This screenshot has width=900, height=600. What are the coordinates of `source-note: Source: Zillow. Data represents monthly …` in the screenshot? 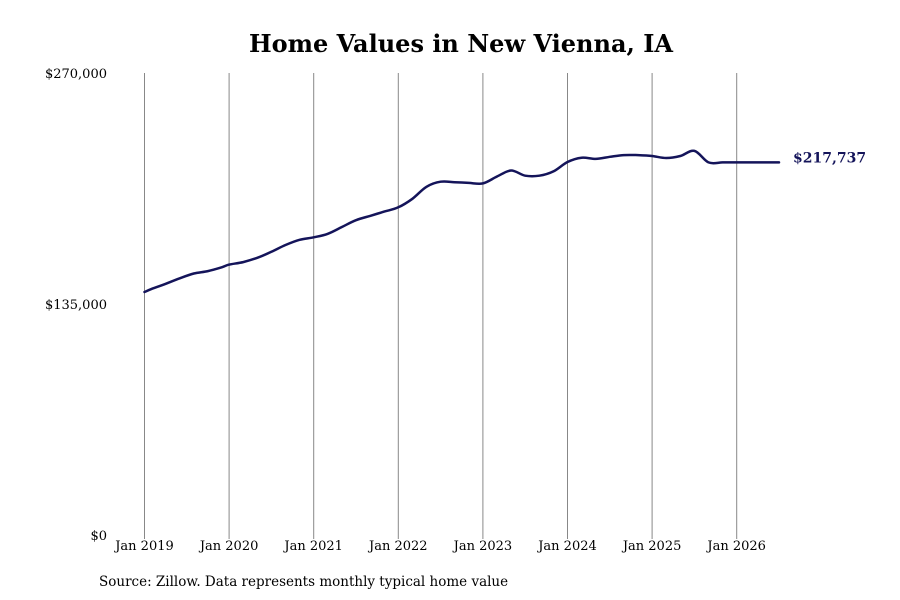 It's located at (303, 582).